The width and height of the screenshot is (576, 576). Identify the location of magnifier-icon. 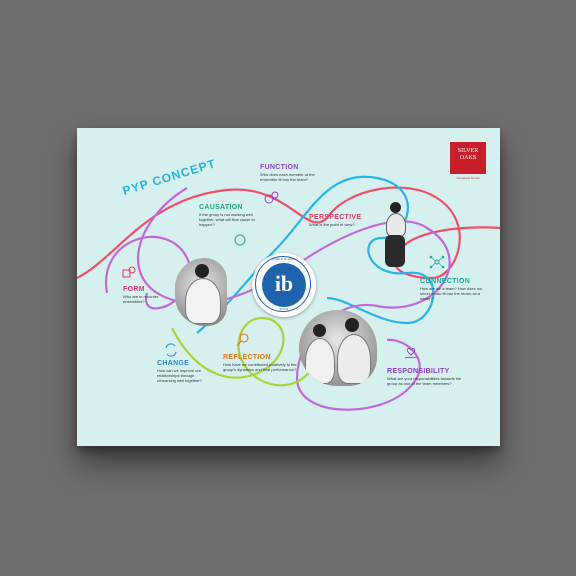
(242, 340).